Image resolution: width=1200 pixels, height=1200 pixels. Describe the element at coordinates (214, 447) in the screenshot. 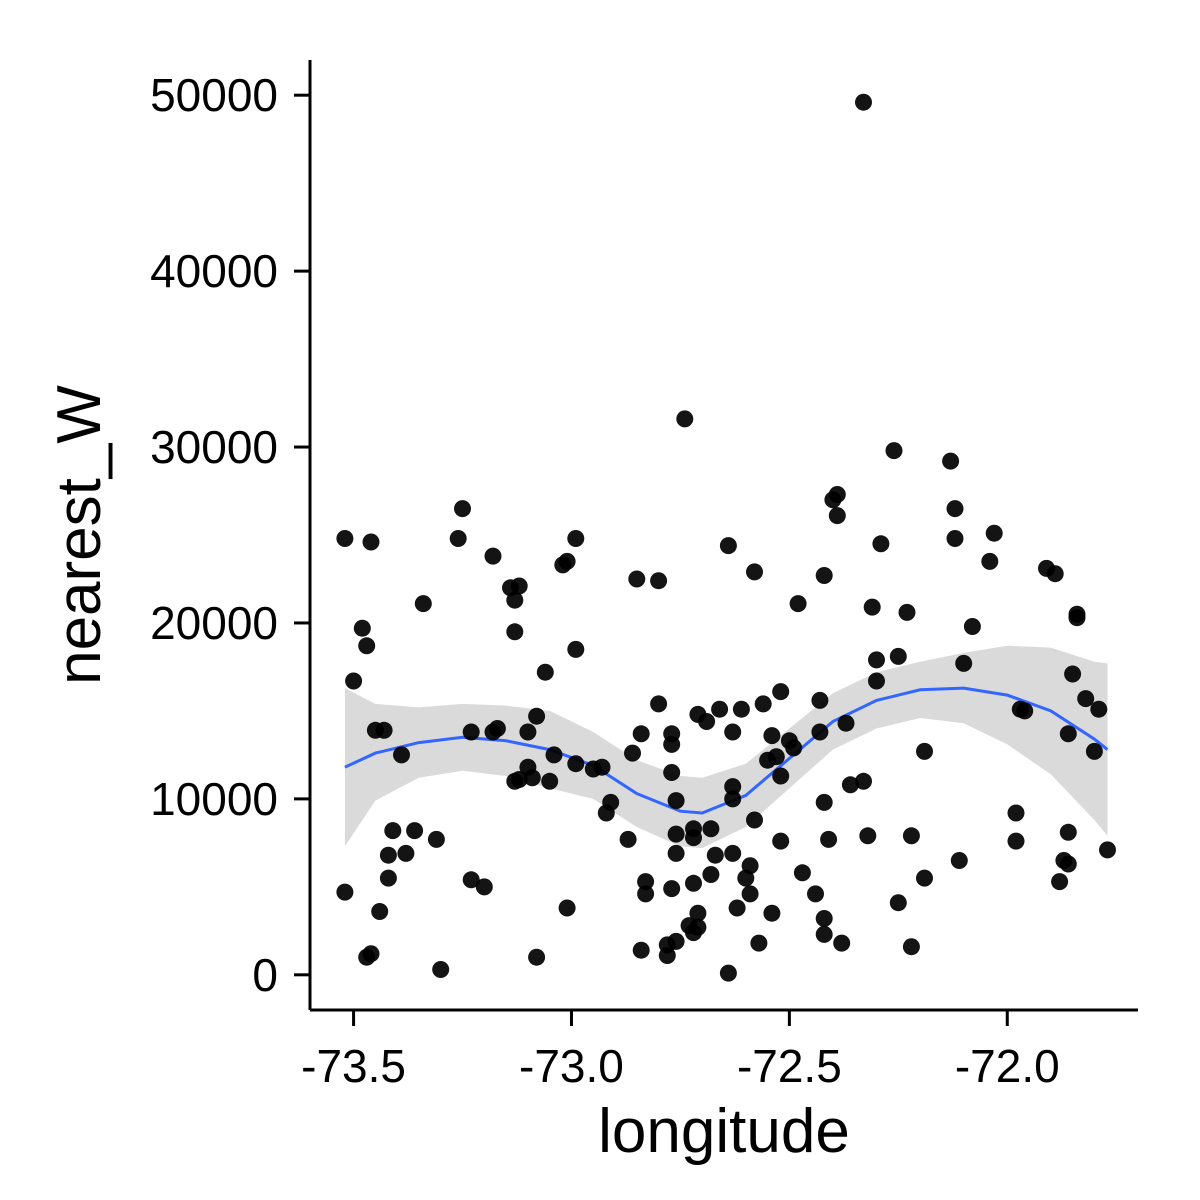

I see `y-tick-label: 30000` at that location.